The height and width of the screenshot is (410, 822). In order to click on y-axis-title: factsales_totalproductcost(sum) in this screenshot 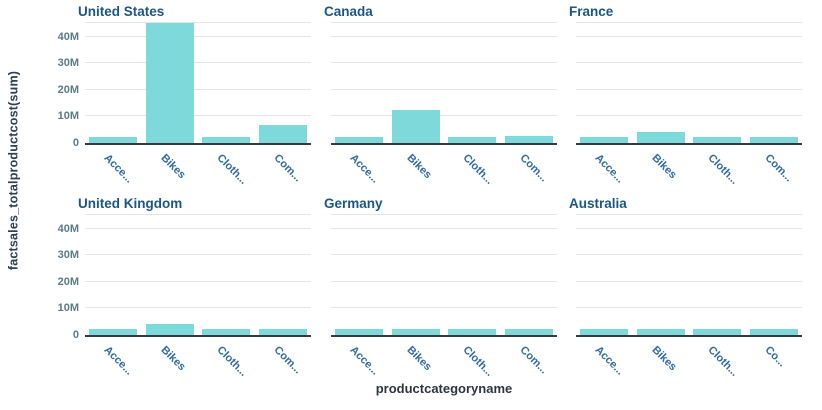, I will do `click(13, 170)`.